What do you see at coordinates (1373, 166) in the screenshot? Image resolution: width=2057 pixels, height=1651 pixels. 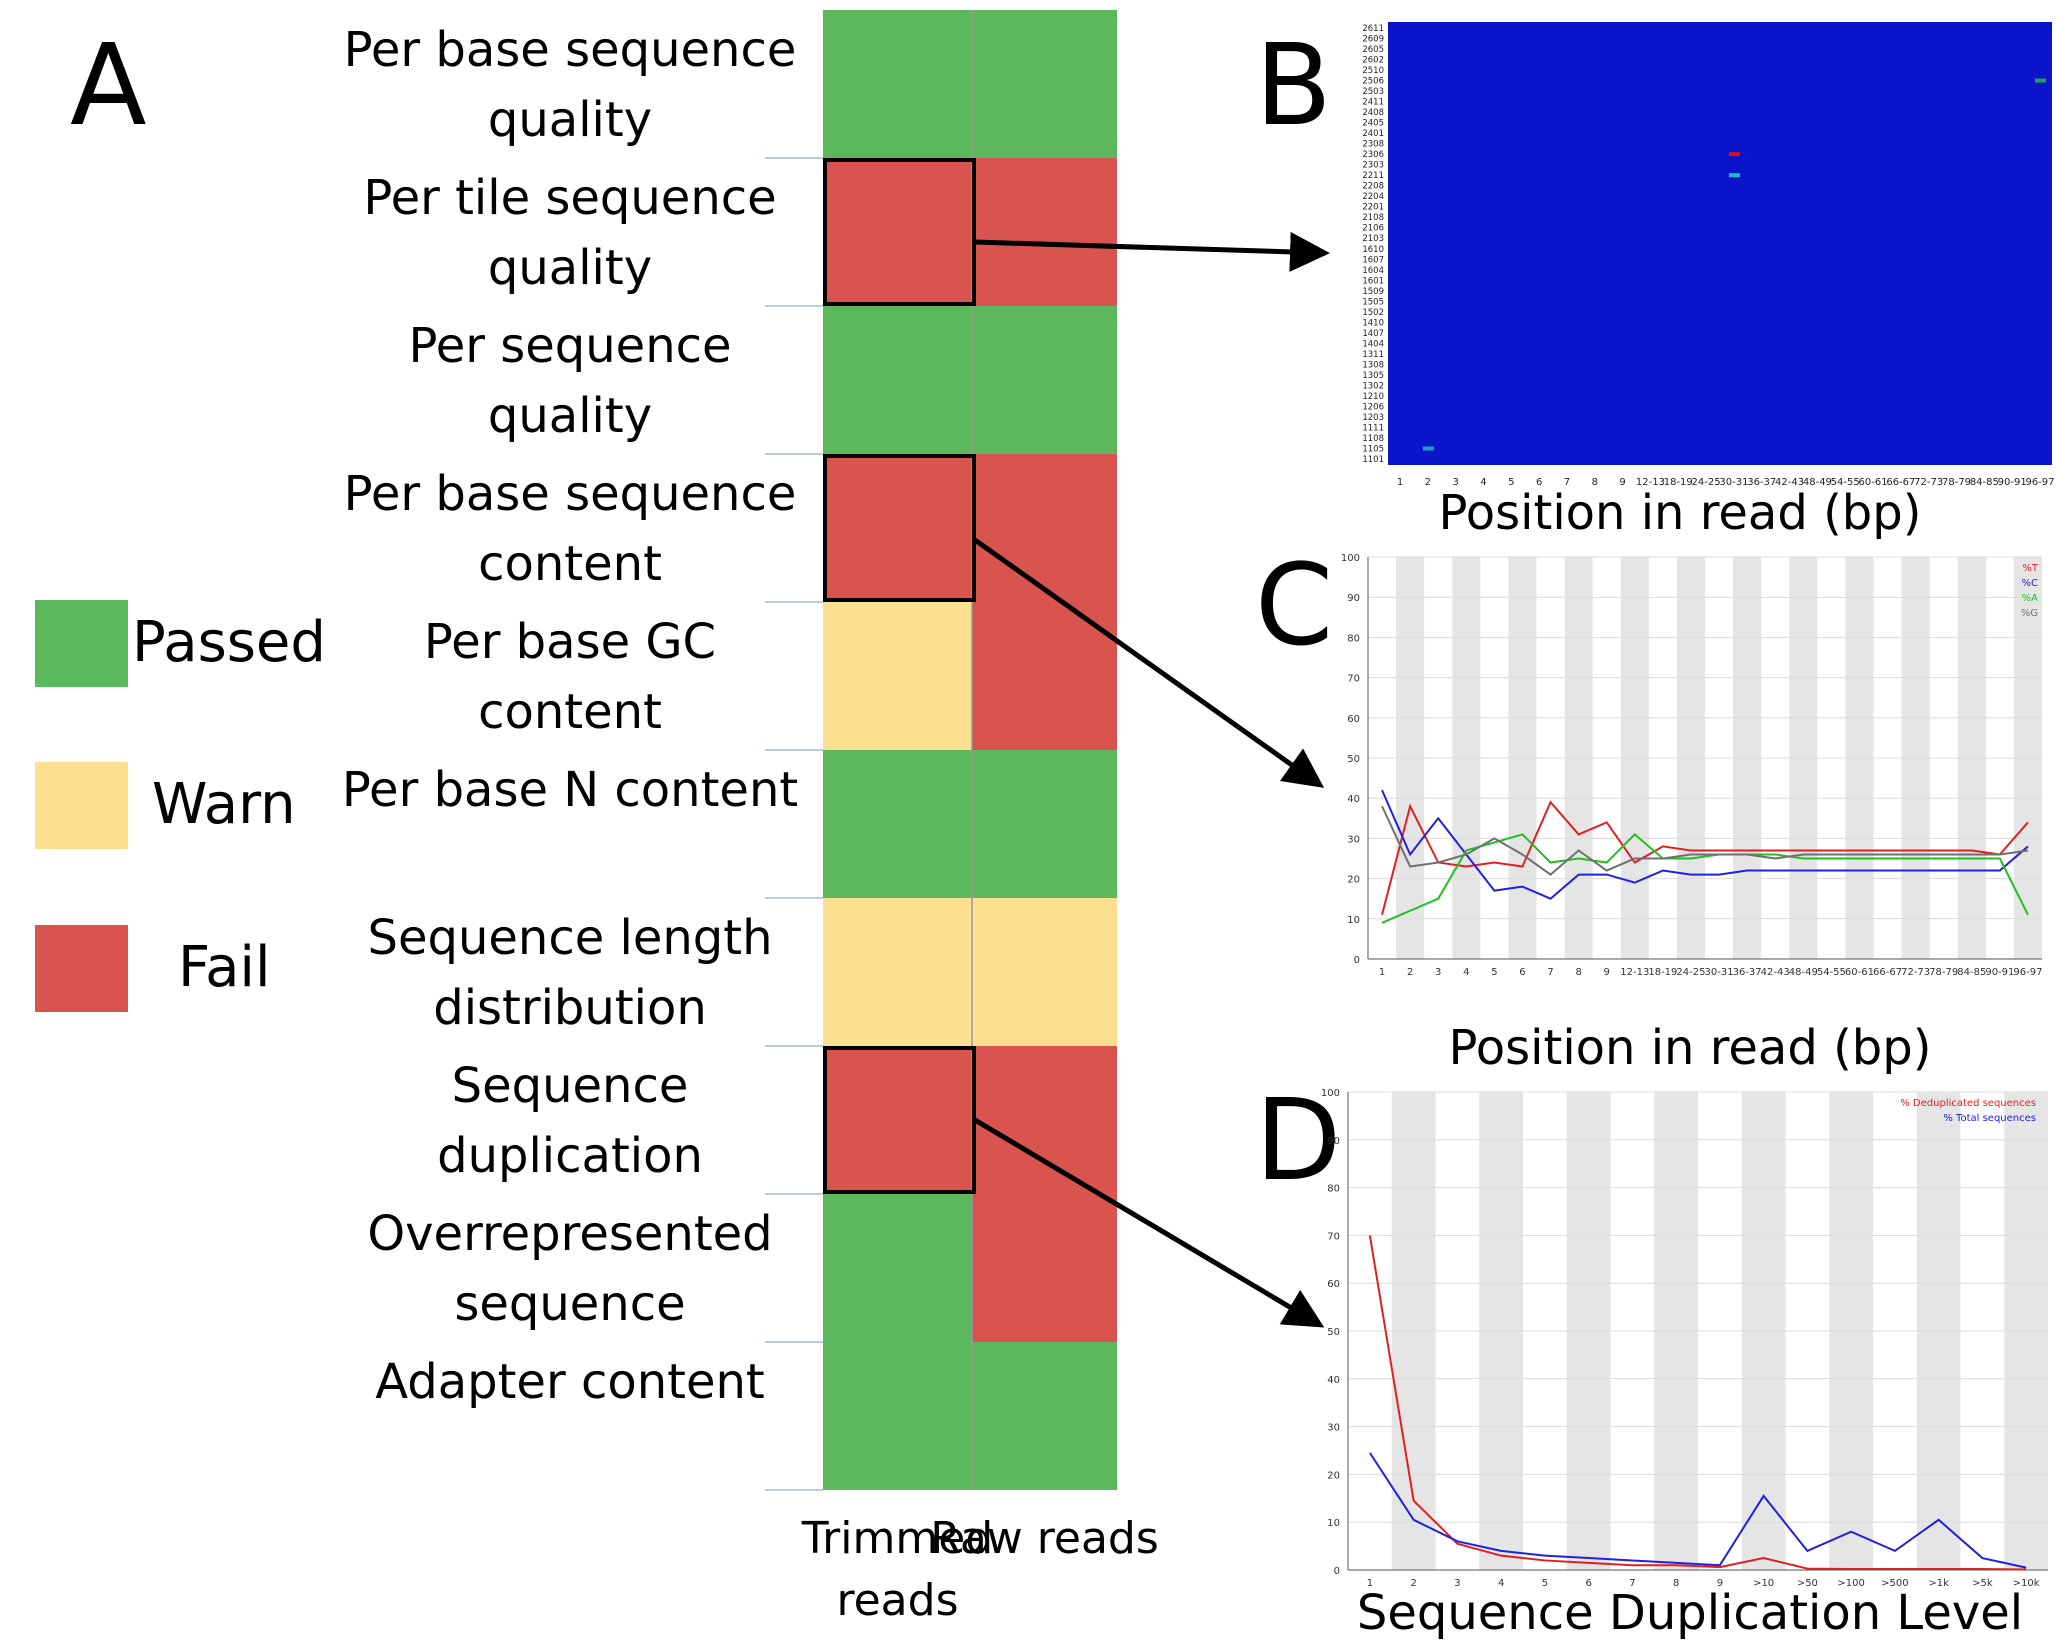 I see `y-tick-label: 2303` at bounding box center [1373, 166].